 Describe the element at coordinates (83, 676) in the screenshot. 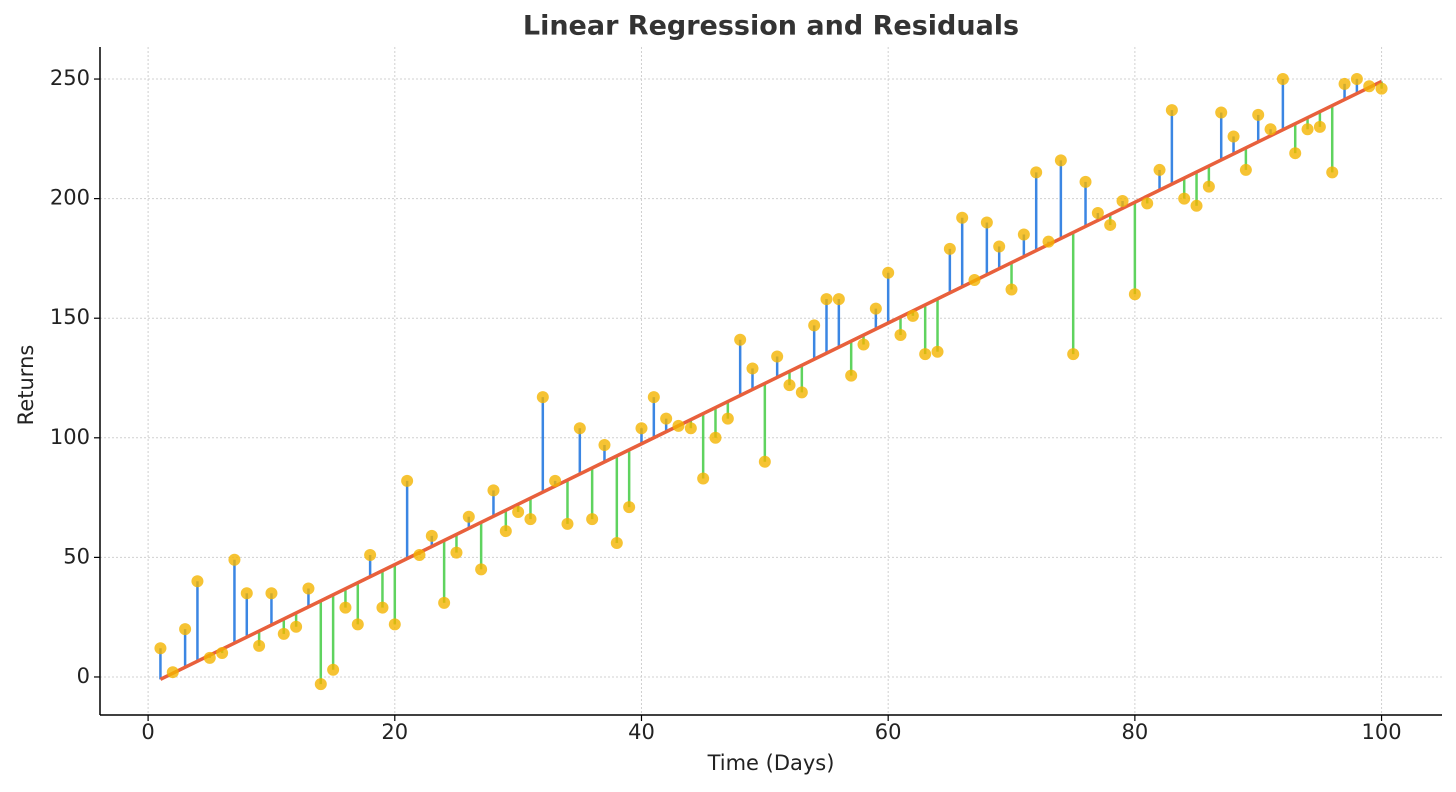

I see `y-tick-label: 0` at that location.